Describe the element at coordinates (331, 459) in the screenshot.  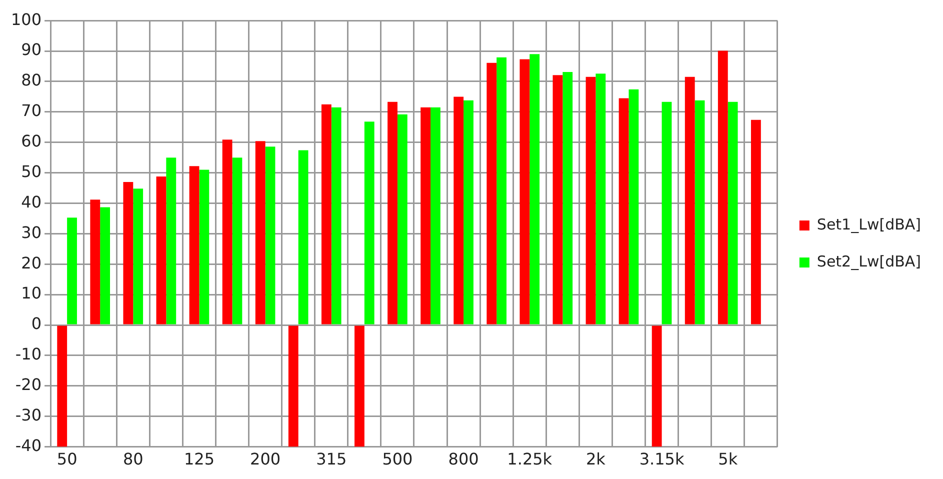
I see `x-tick-label: 315` at that location.